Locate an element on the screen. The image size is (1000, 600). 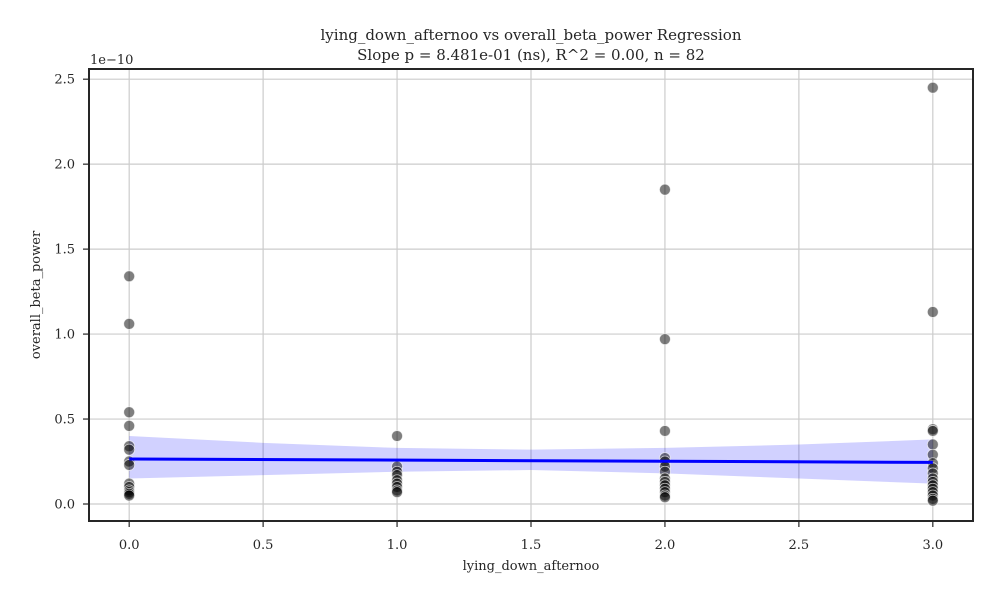
x-tick-label-1: 0.5 is located at coordinates (263, 545).